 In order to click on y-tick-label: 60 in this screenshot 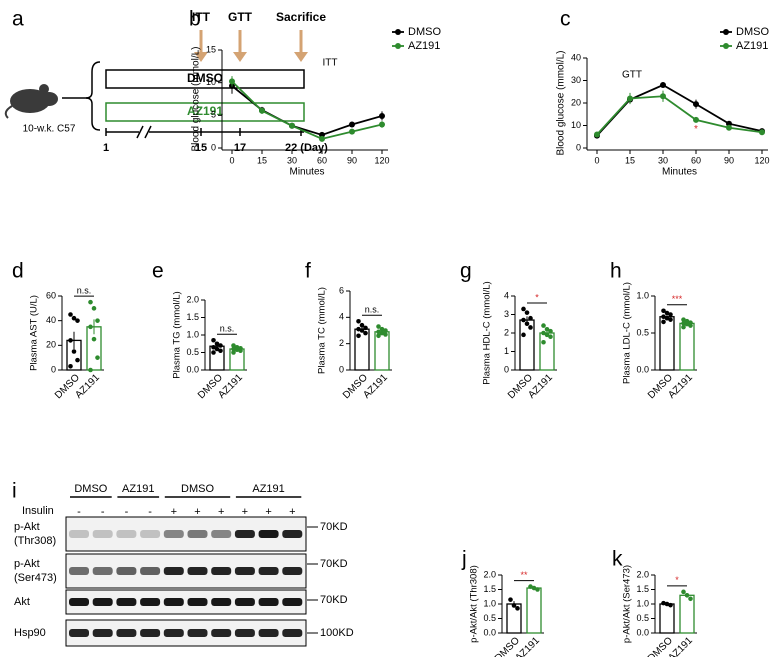, I will do `click(51, 295)`.